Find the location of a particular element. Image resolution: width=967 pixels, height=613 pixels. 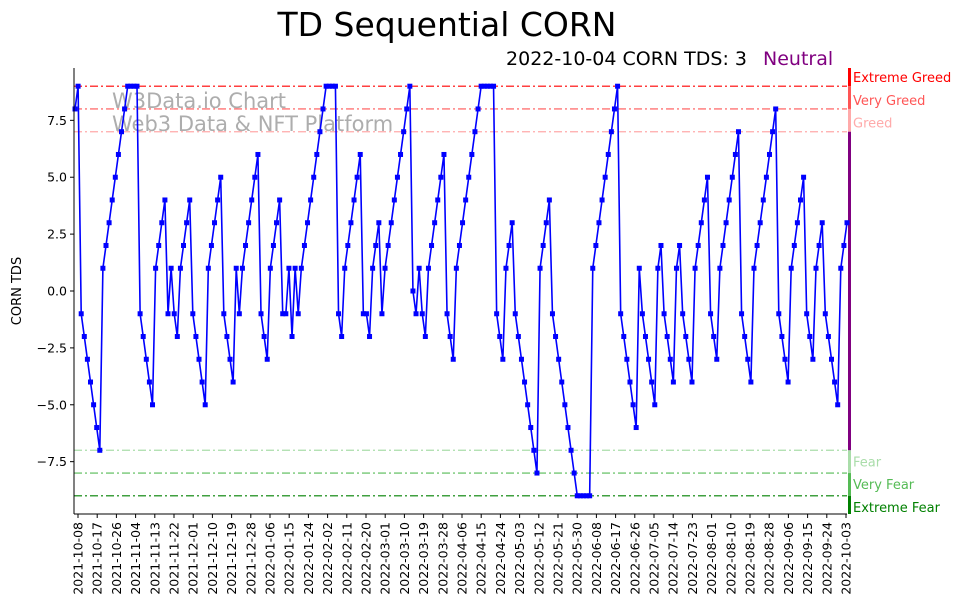

y-tick-label: 7.5 is located at coordinates (57, 120).